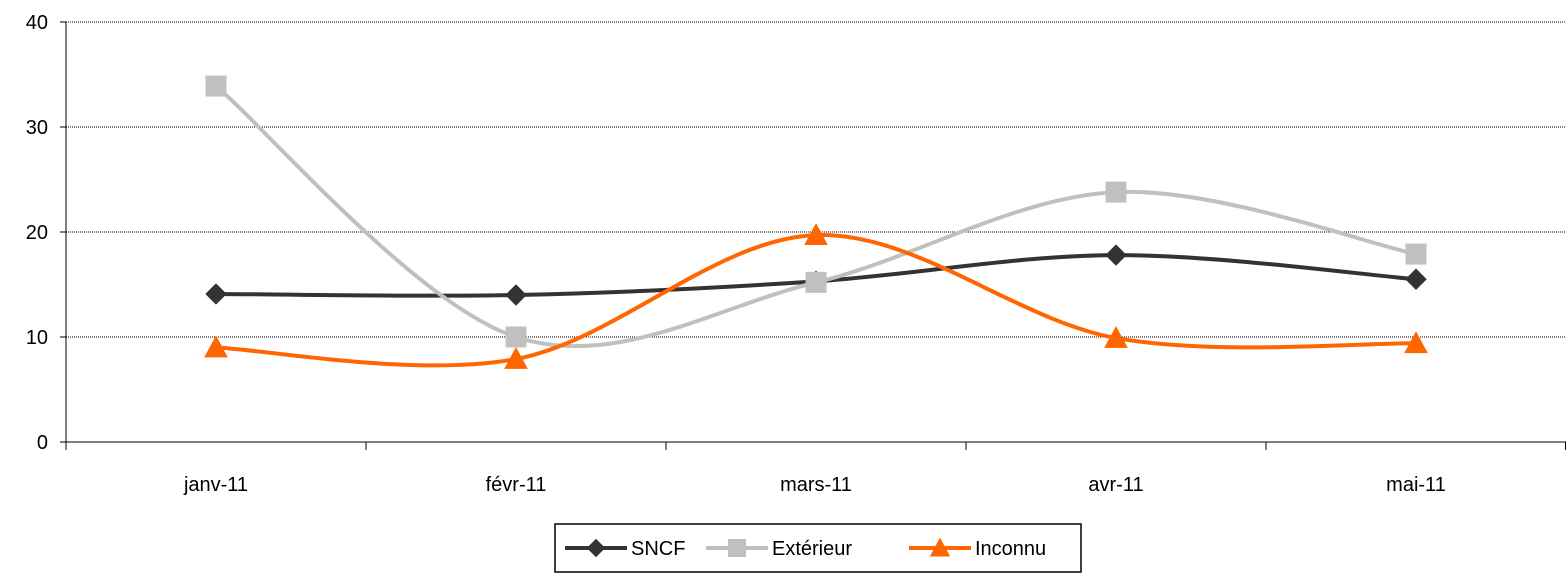 The width and height of the screenshot is (1566, 578). Describe the element at coordinates (1416, 485) in the screenshot. I see `x-tick-label: mai-11` at that location.